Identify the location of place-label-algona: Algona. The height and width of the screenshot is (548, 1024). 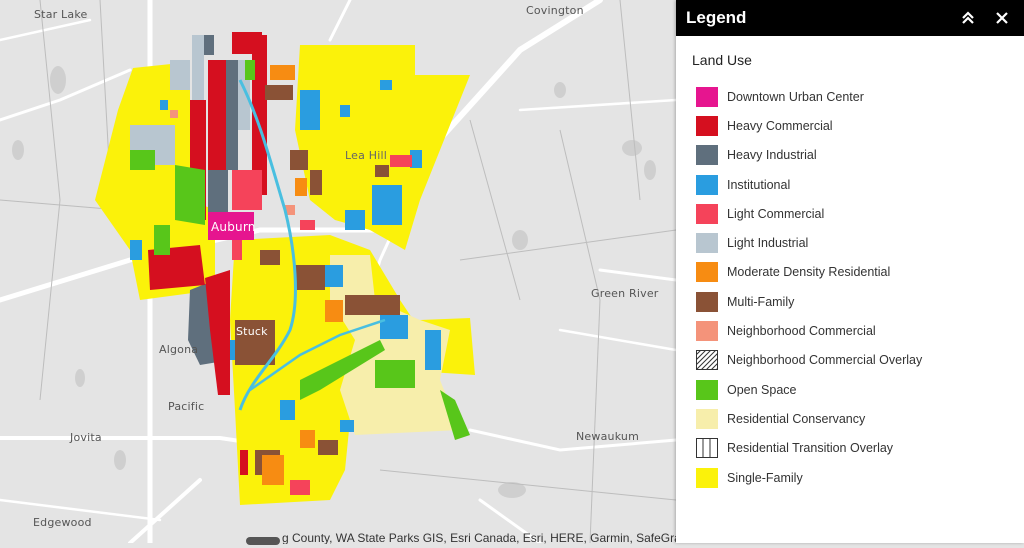
(179, 349).